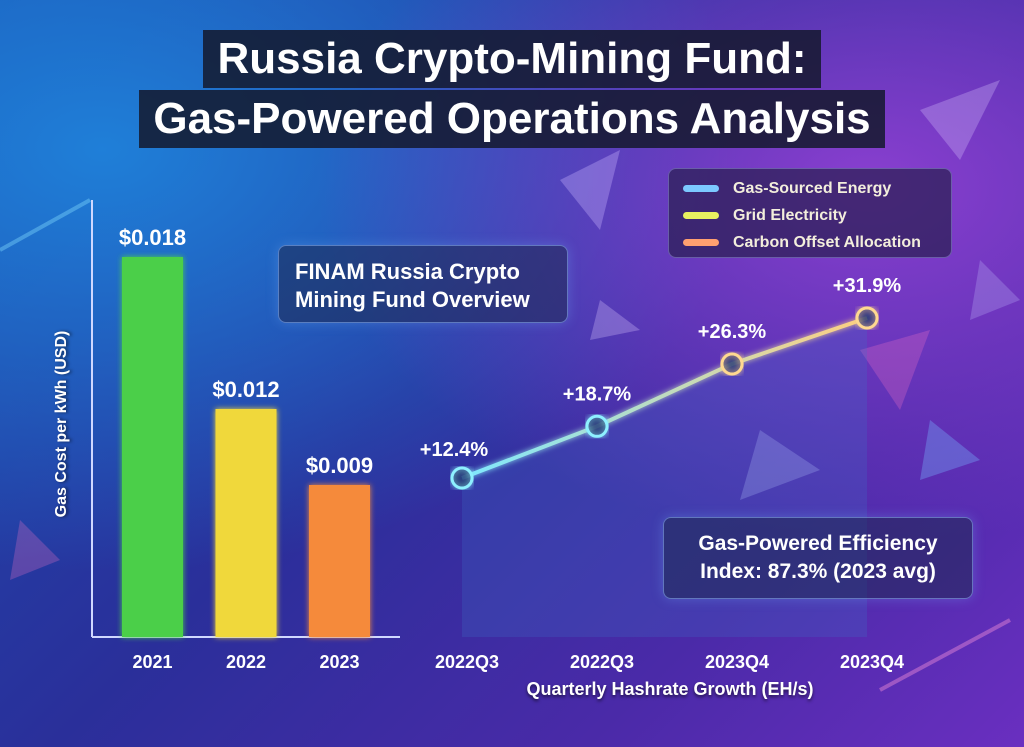 The height and width of the screenshot is (747, 1024). What do you see at coordinates (339, 561) in the screenshot?
I see `bar-2023` at bounding box center [339, 561].